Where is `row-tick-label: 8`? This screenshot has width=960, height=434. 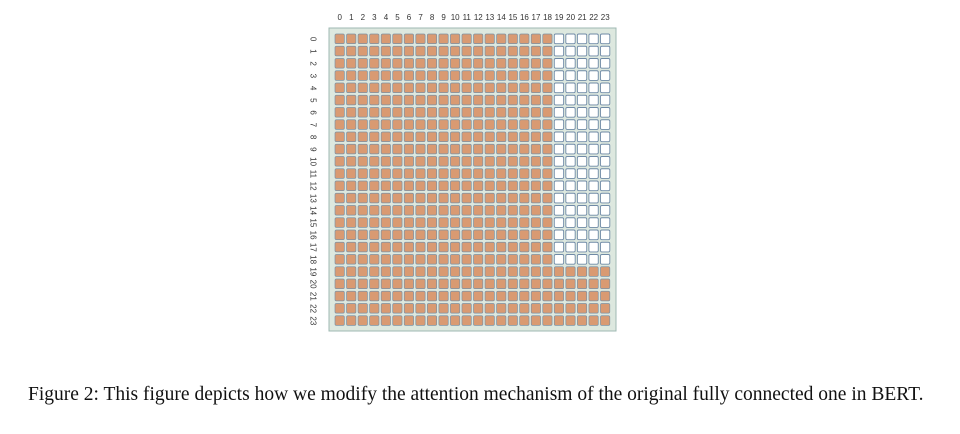
row-tick-label: 8 is located at coordinates (313, 137).